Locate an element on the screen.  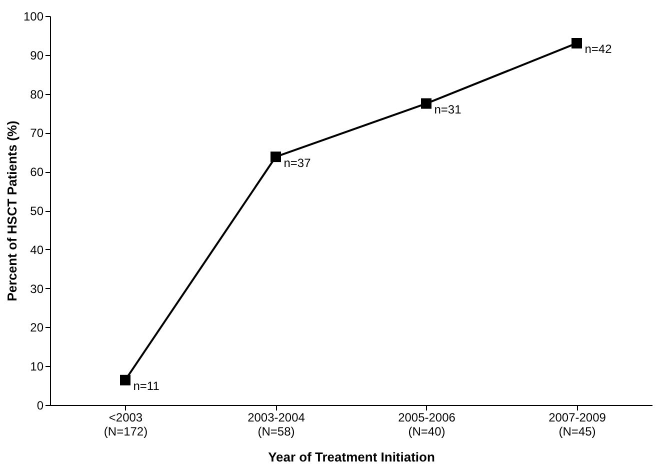
y-tick-label: 100 is located at coordinates (33, 17).